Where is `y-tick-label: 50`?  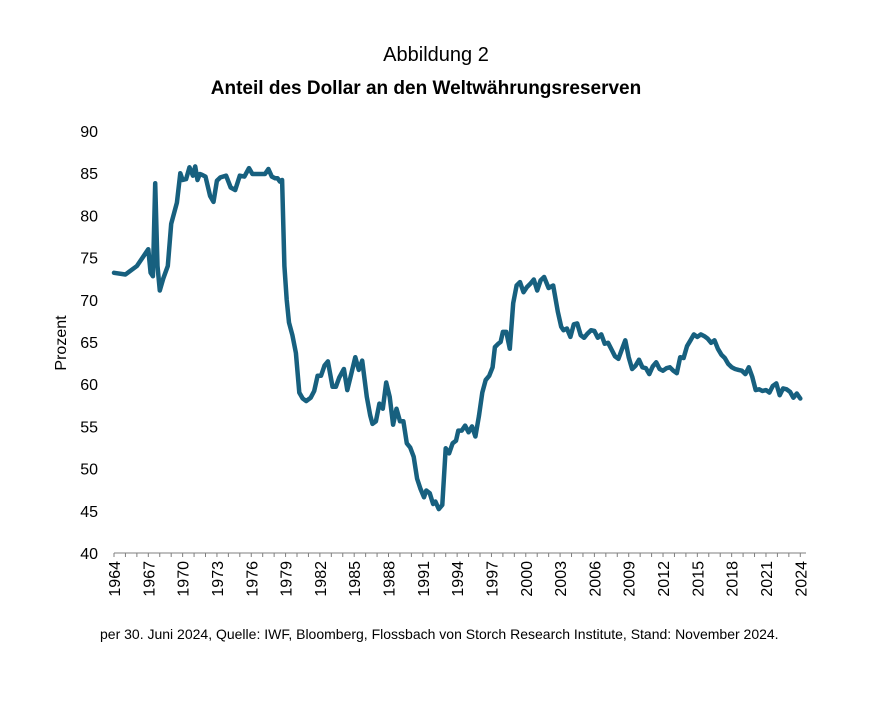
y-tick-label: 50 is located at coordinates (89, 470).